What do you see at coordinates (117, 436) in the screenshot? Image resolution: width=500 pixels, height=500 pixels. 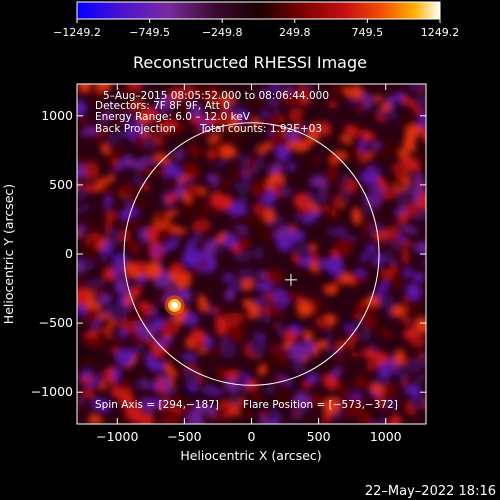 I see `x-tick-label: −1000` at bounding box center [117, 436].